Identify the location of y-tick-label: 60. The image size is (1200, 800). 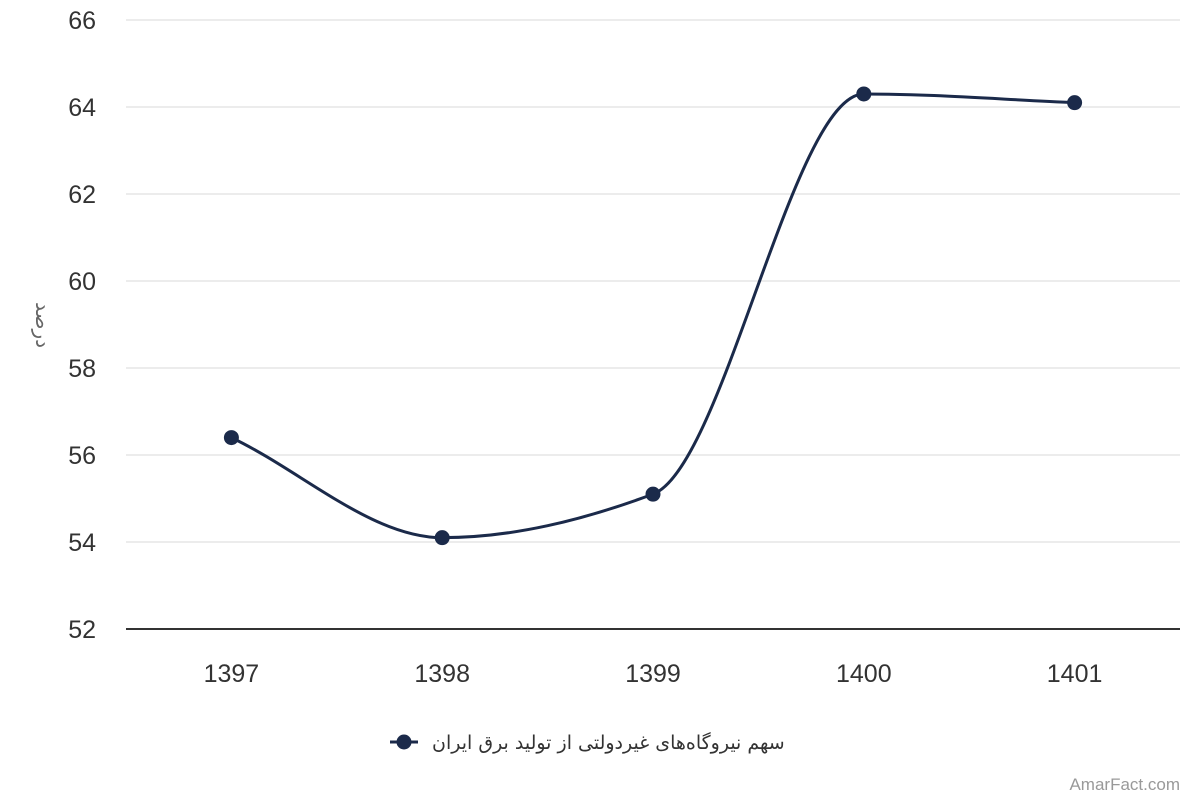
(82, 282).